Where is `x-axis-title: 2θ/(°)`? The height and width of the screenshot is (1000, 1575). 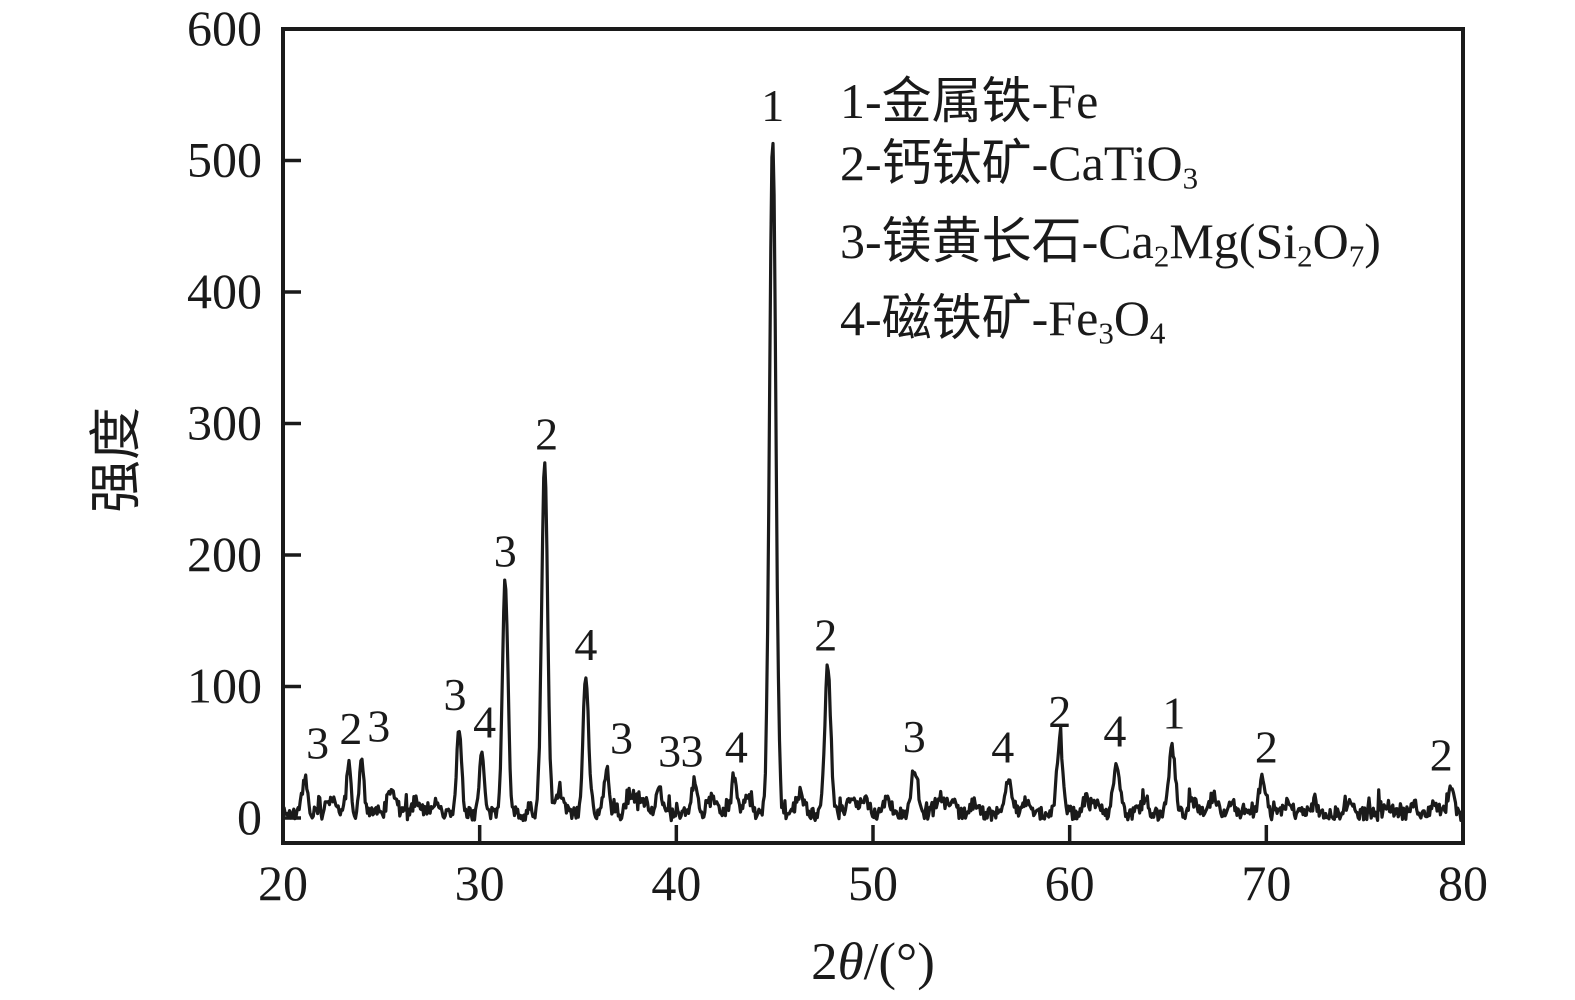 x-axis-title: 2θ/(°) is located at coordinates (873, 962).